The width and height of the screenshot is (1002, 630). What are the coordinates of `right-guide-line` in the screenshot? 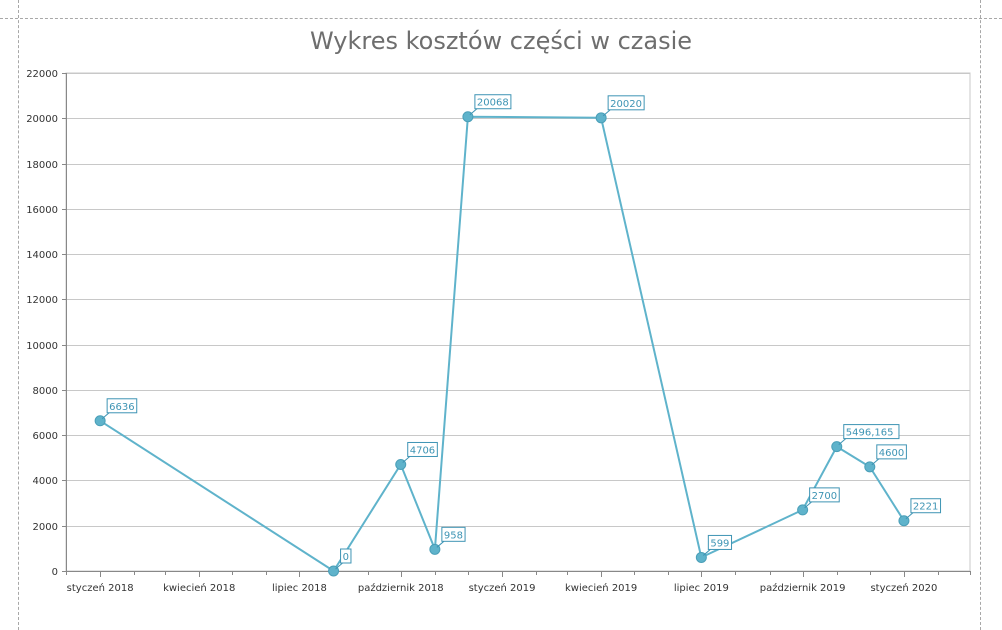 It's located at (980, 315).